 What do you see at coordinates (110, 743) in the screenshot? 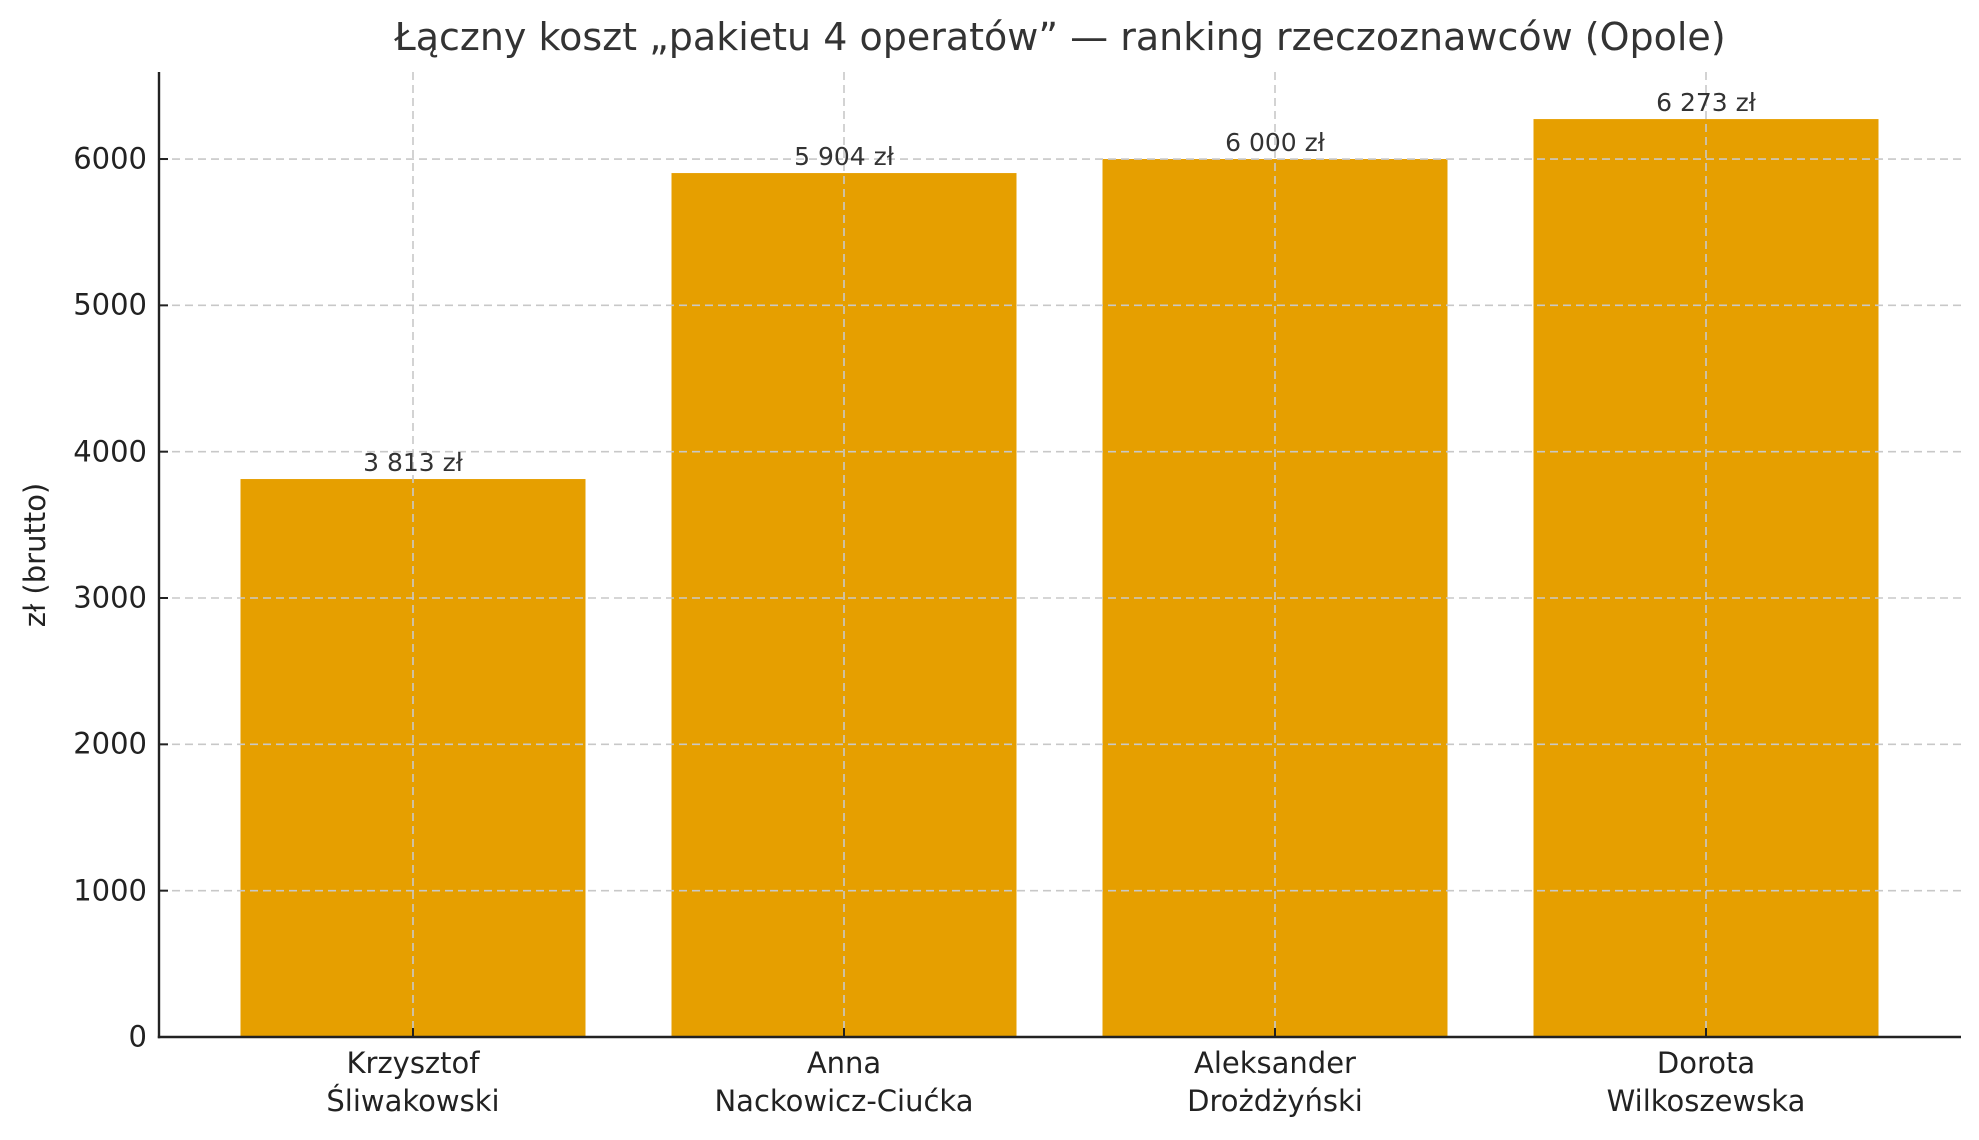
I see `y-tick-label: 2000` at bounding box center [110, 743].